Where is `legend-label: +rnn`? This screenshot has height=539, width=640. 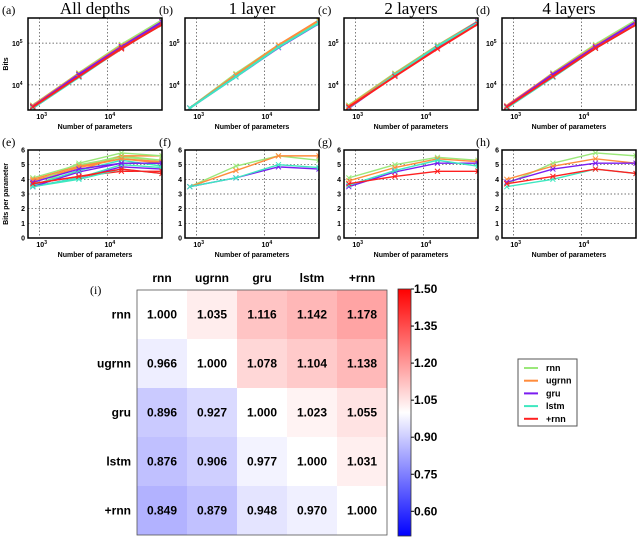
legend-label: +rnn is located at coordinates (556, 419).